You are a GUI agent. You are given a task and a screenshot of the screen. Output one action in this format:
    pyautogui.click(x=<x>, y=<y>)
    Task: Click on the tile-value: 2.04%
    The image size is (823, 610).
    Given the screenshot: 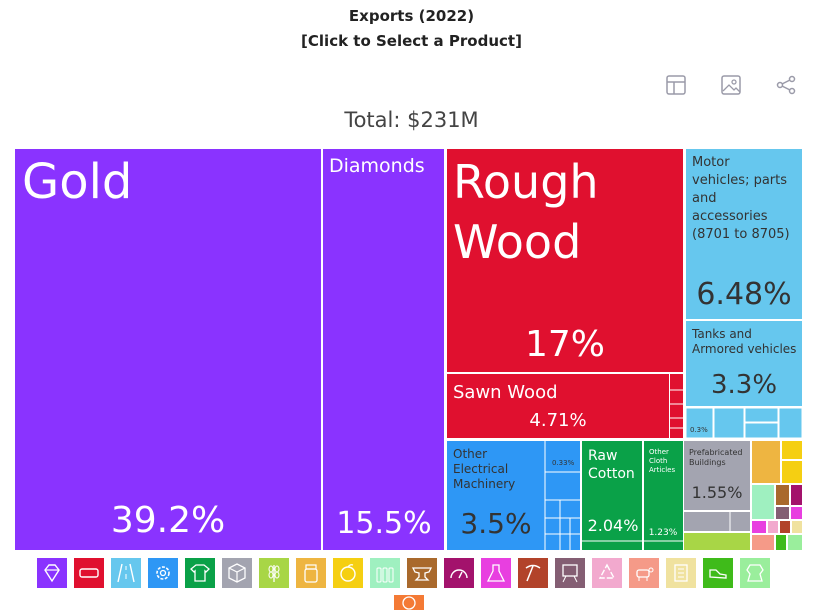 What is the action you would take?
    pyautogui.click(x=613, y=525)
    